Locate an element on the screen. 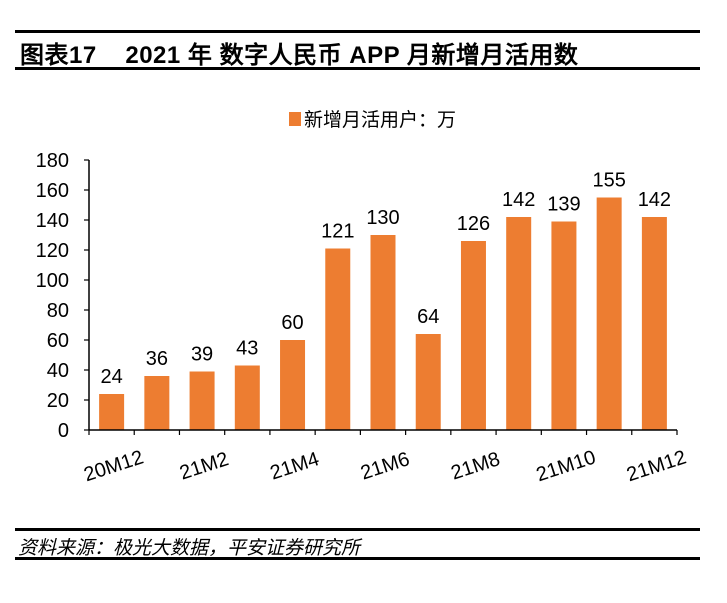 This screenshot has height=603, width=727. bar-21M11 is located at coordinates (609, 313).